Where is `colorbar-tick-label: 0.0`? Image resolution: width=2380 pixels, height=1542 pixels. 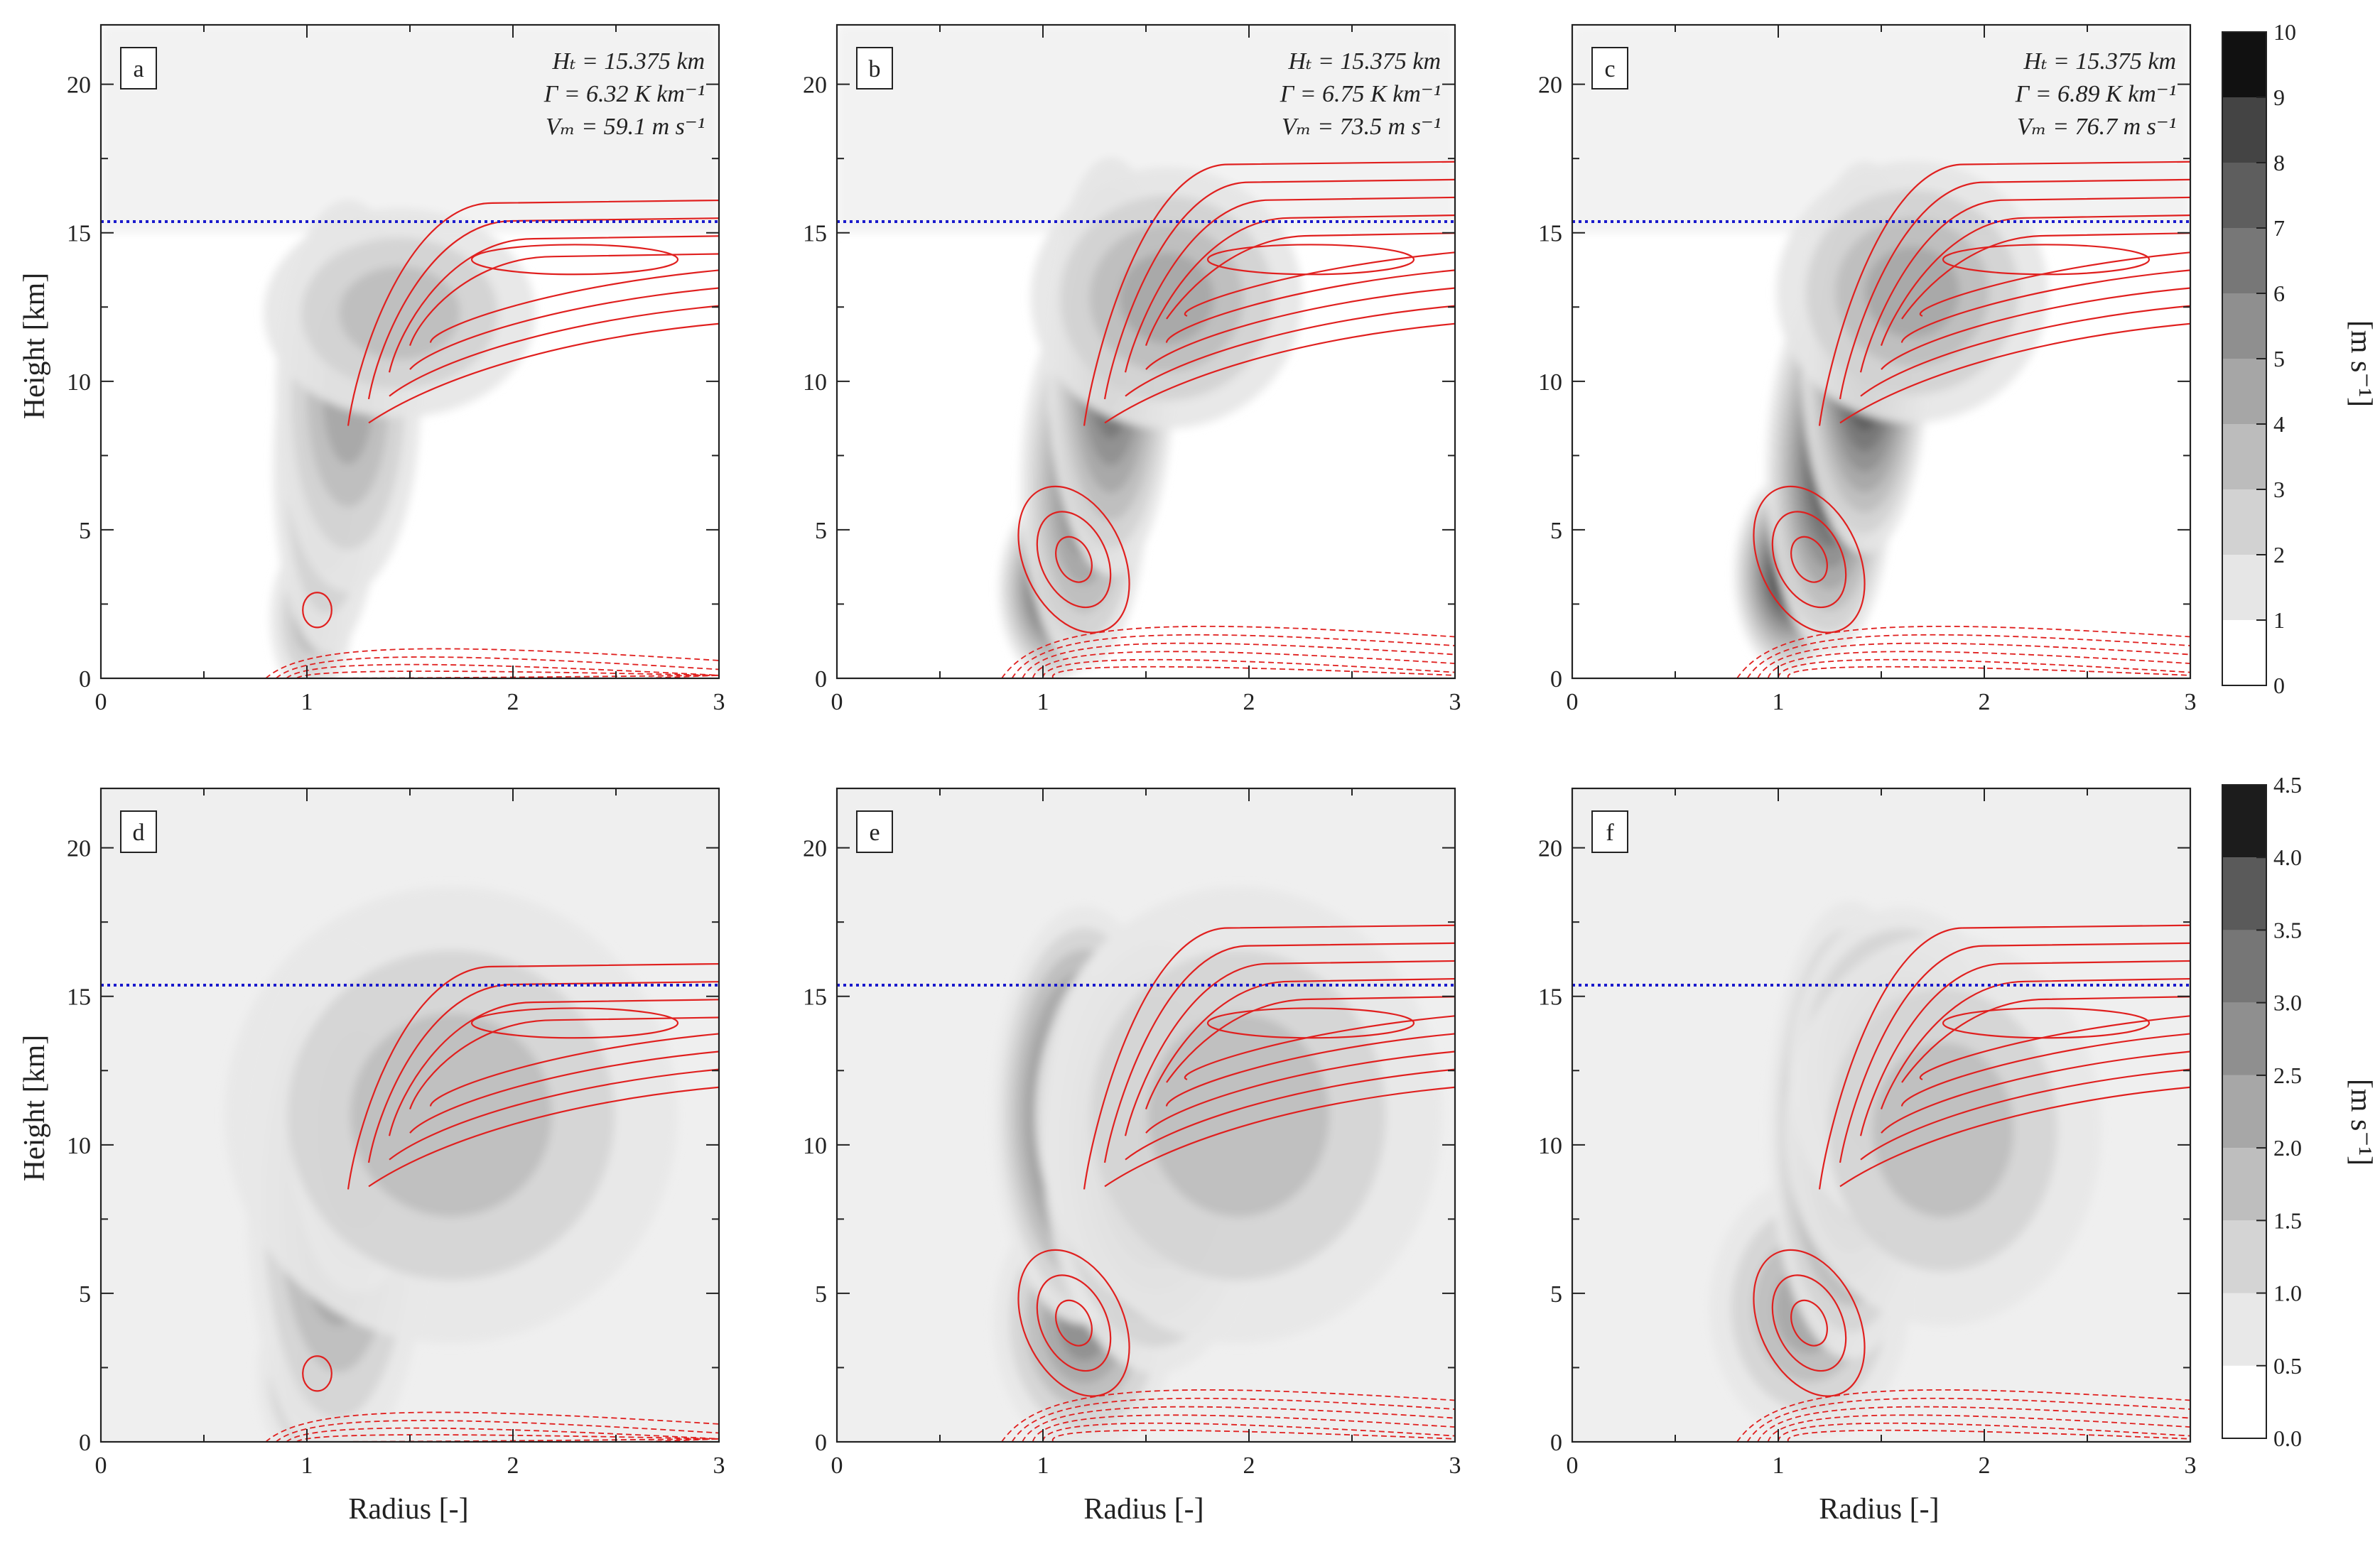 colorbar-tick-label: 0.0 is located at coordinates (2287, 1439).